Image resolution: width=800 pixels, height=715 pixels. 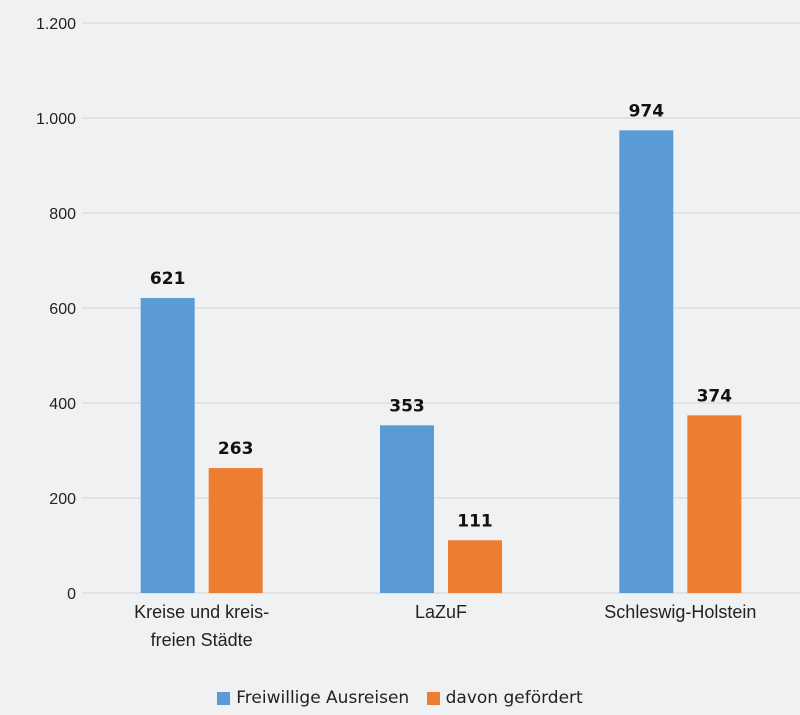 I want to click on y-tick-label: 200, so click(x=62, y=499).